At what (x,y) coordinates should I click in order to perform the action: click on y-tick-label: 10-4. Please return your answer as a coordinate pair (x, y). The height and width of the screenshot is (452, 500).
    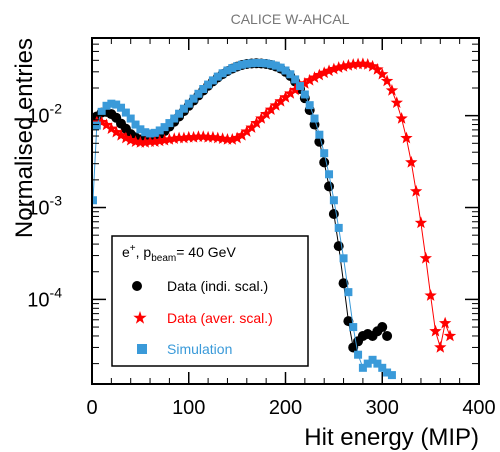
    Looking at the image, I should click on (44, 297).